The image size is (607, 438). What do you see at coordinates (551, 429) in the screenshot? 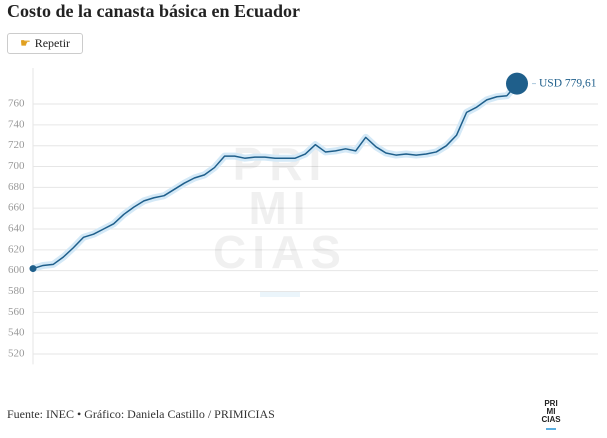
I see `logo-bar` at bounding box center [551, 429].